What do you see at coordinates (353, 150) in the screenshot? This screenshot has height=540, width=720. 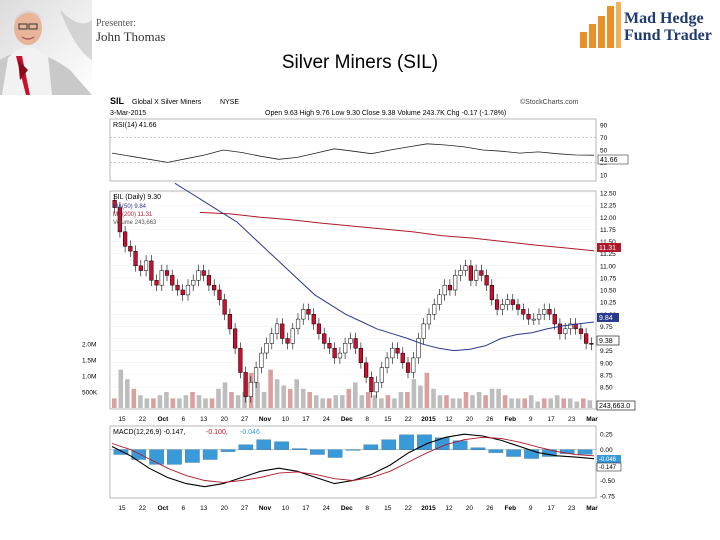 I see `rsi-panel` at bounding box center [353, 150].